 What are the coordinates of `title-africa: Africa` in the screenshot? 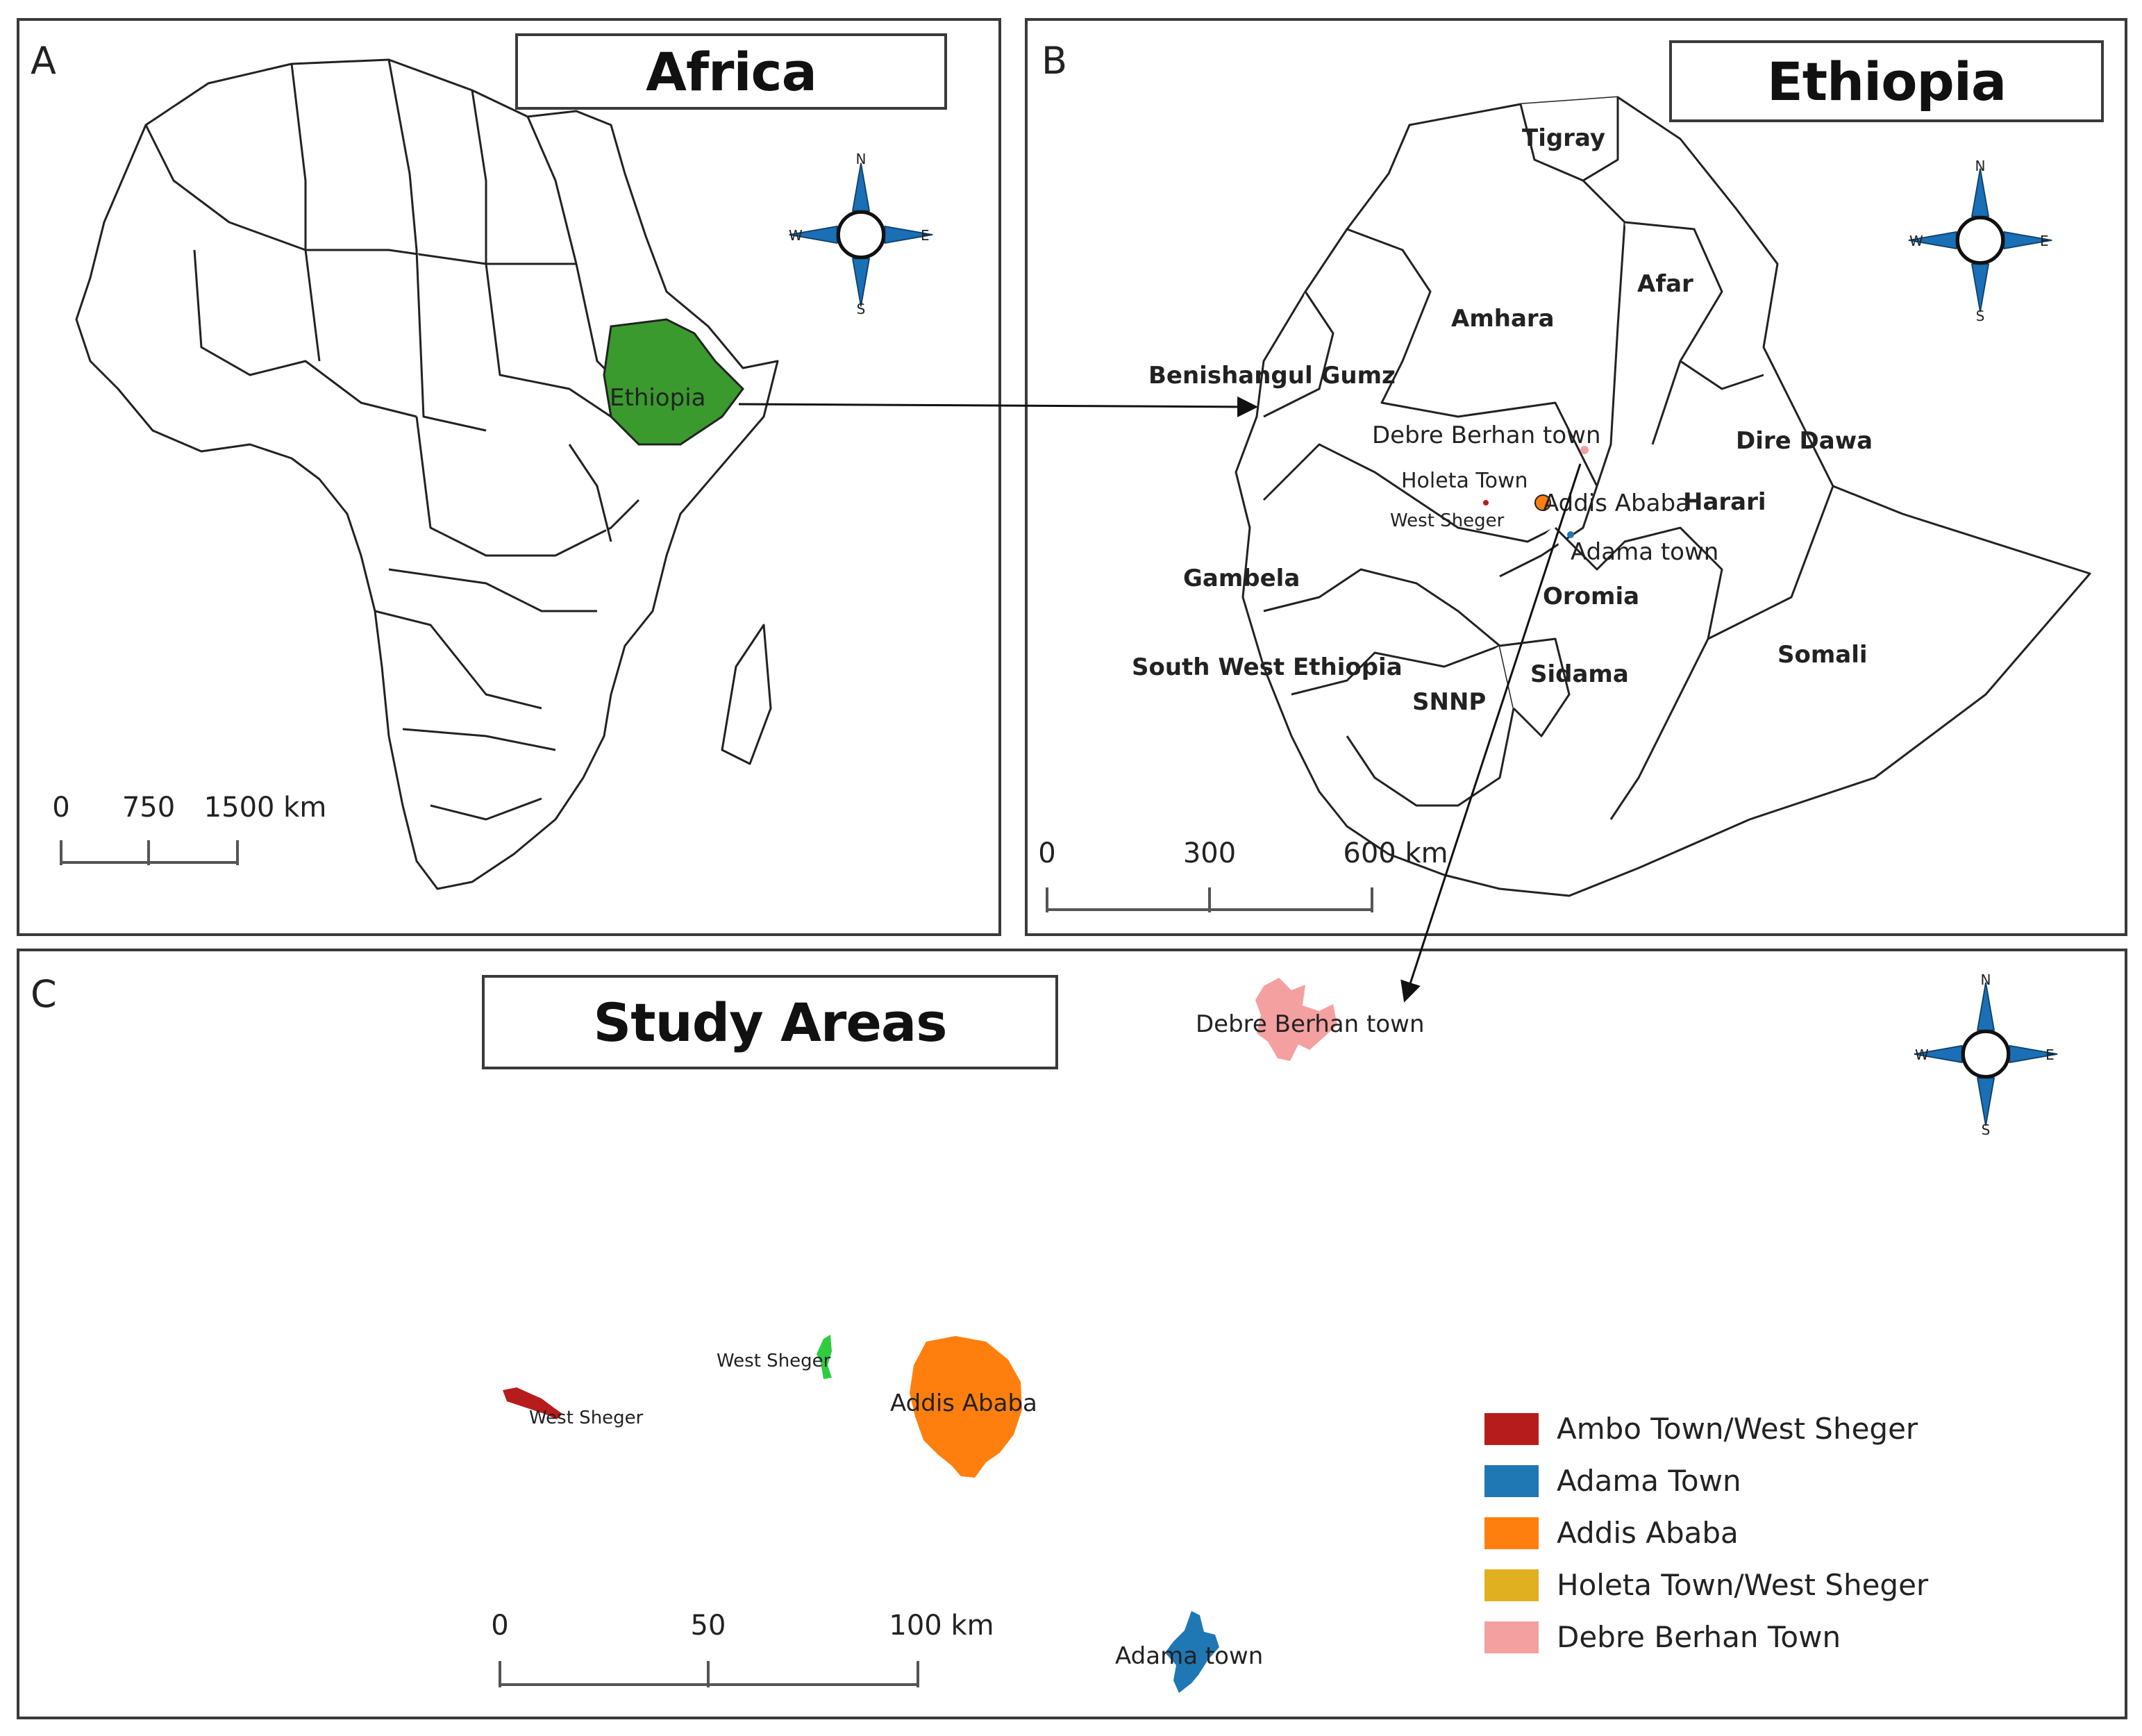 It's located at (731, 71).